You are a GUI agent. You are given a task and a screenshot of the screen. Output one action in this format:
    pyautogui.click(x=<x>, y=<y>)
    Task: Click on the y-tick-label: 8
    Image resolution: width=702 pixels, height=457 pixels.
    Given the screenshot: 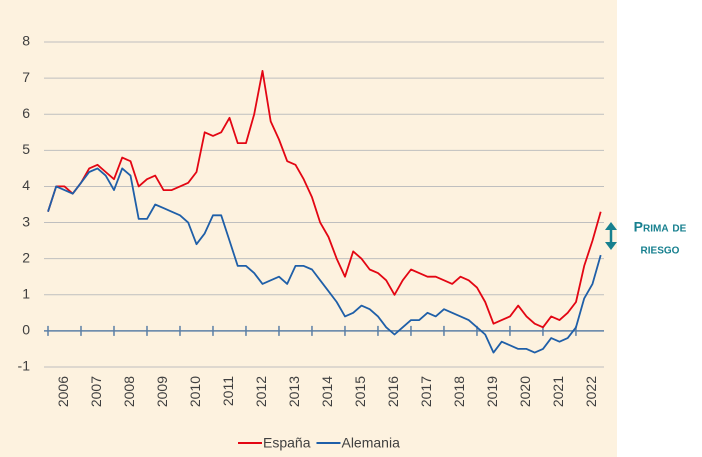 What is the action you would take?
    pyautogui.click(x=26, y=41)
    